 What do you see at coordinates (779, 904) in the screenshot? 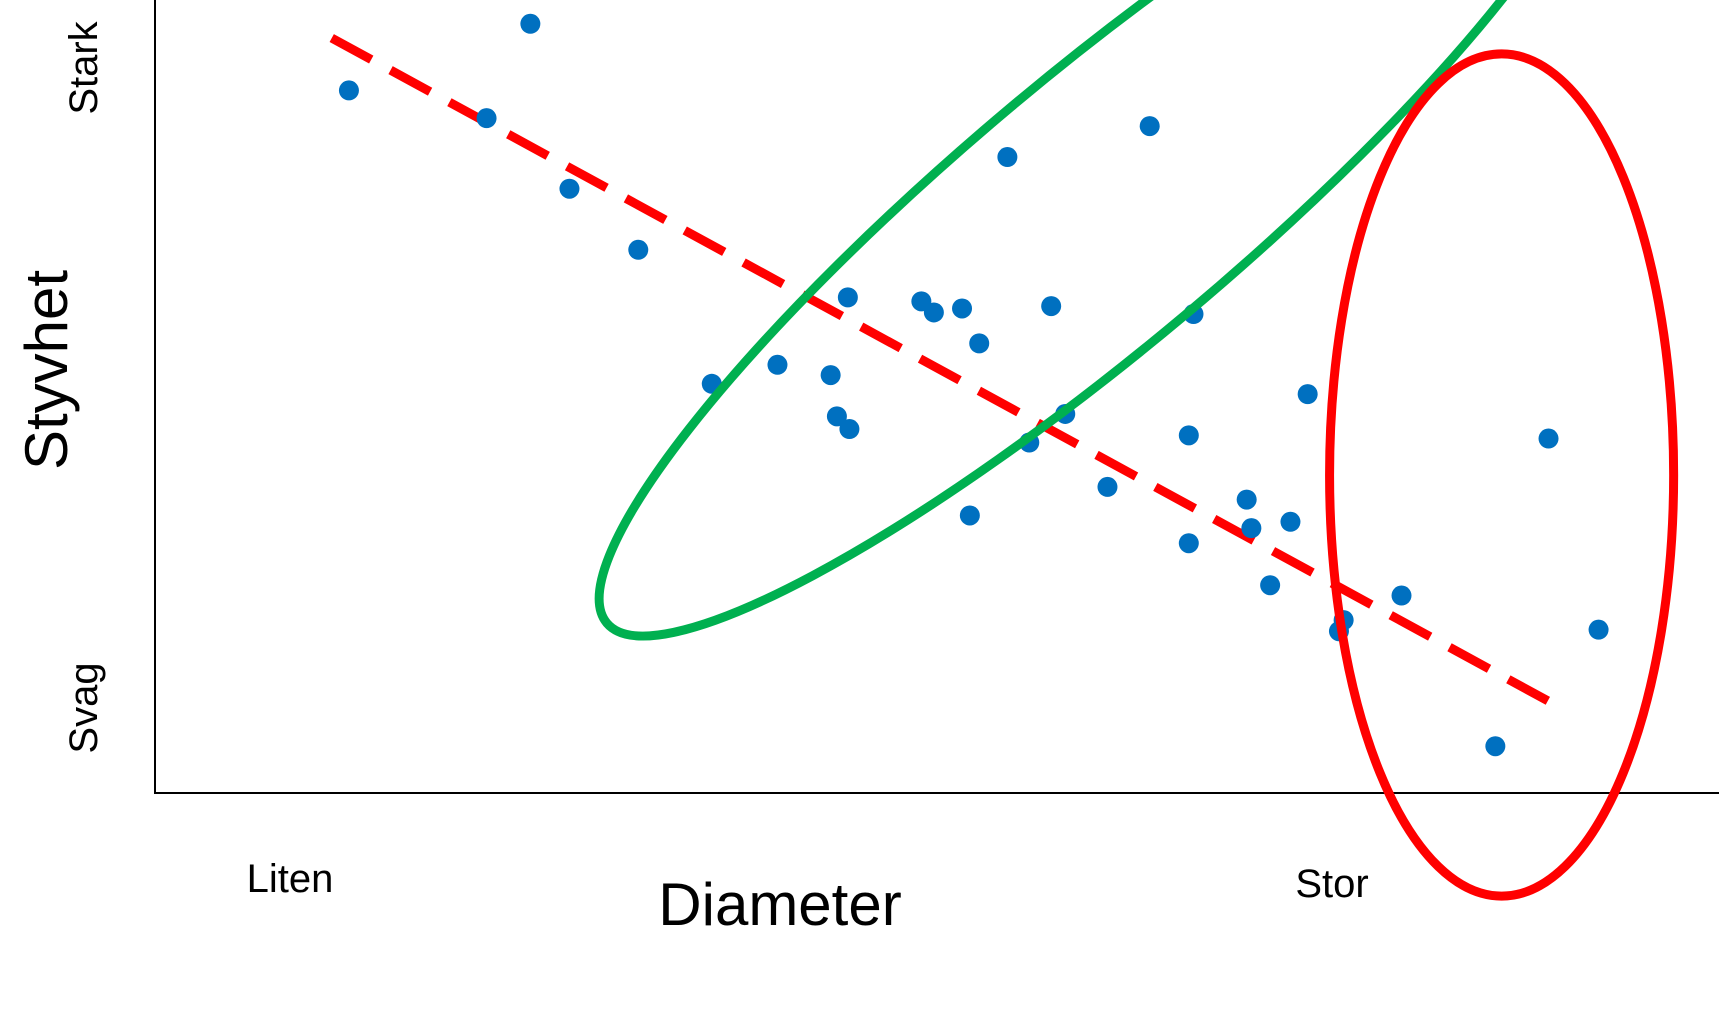
I see `x-axis-label: Diameter` at bounding box center [779, 904].